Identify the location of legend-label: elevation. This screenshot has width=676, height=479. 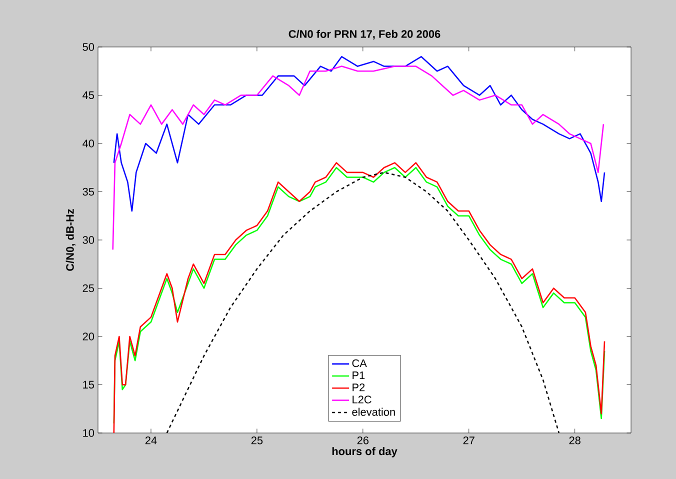
(373, 412).